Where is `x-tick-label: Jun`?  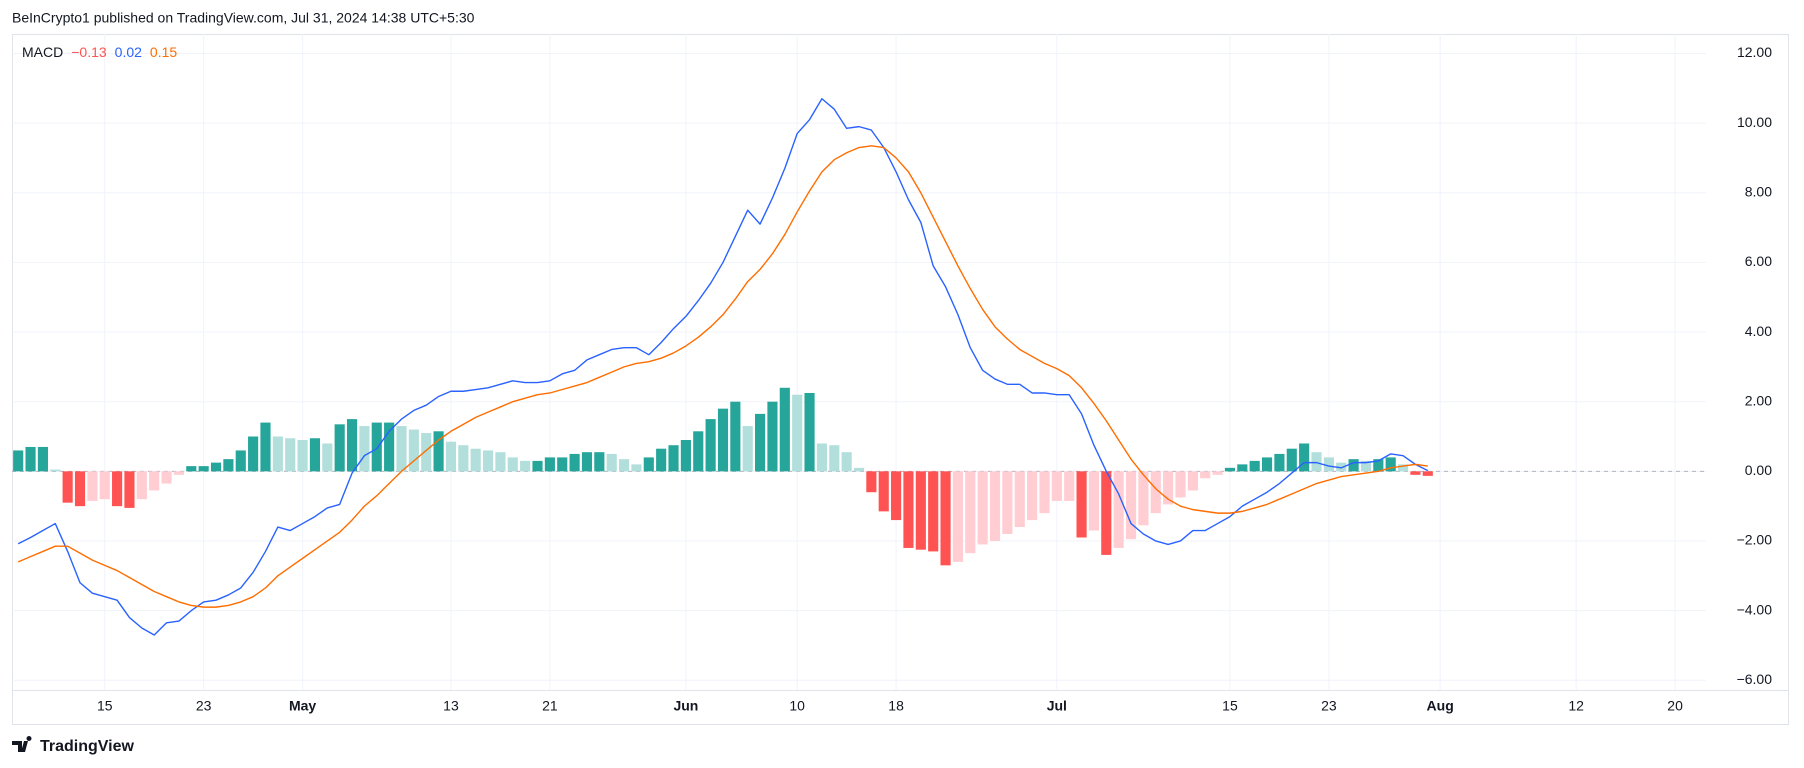 x-tick-label: Jun is located at coordinates (685, 706).